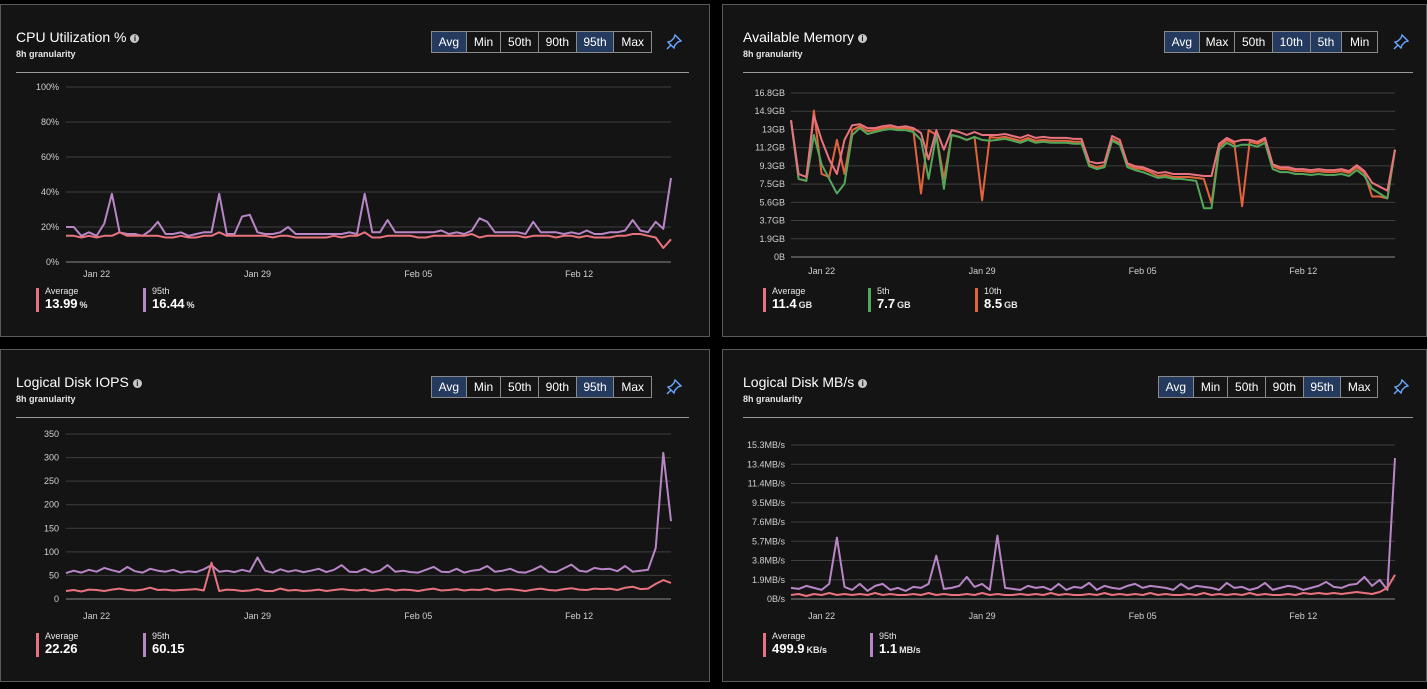  Describe the element at coordinates (773, 54) in the screenshot. I see `panel-subtitle: 8h granularity` at that location.